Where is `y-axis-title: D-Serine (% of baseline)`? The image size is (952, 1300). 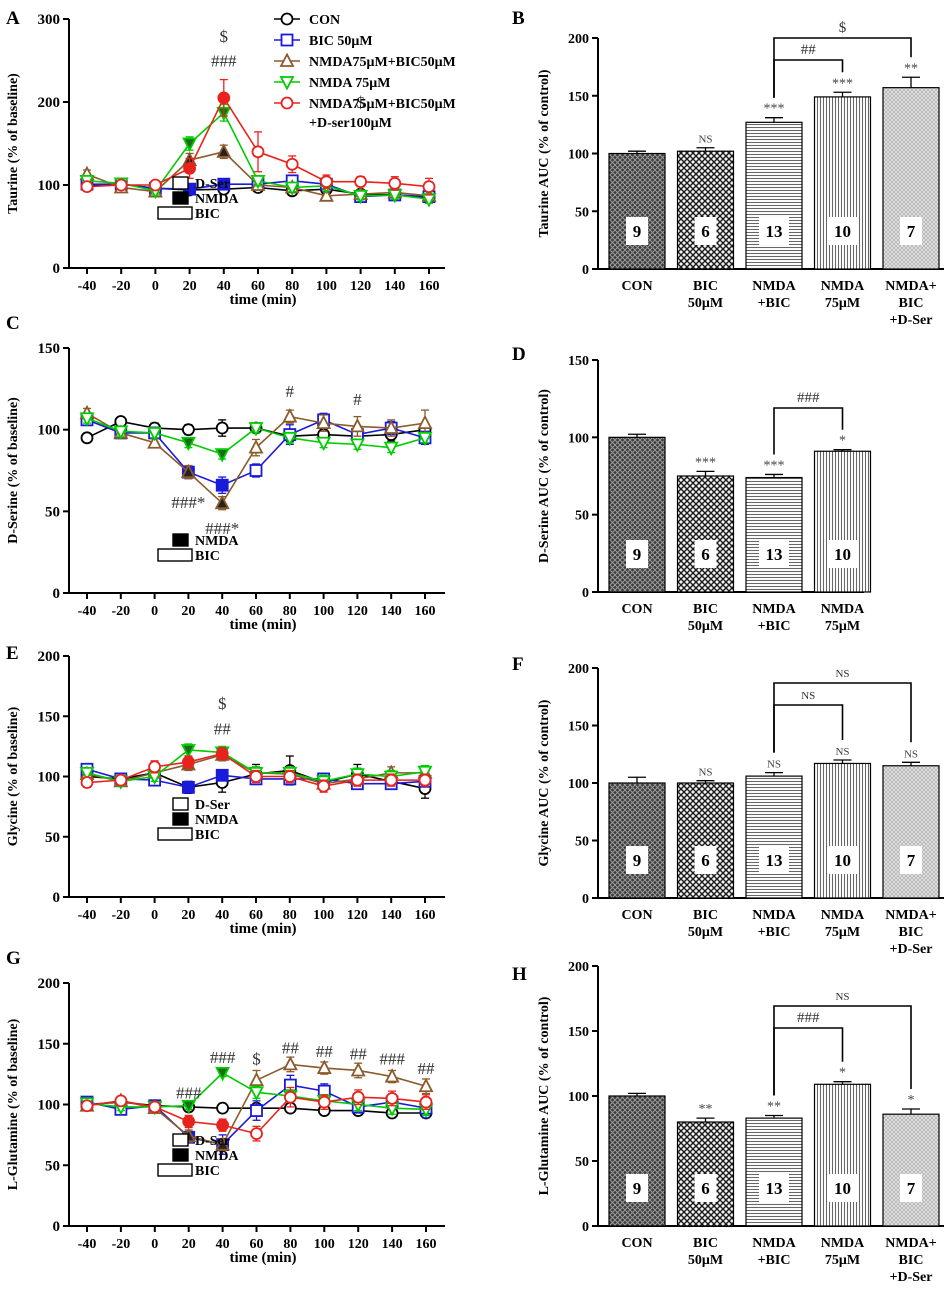 y-axis-title: D-Serine (% of baseline) is located at coordinates (13, 470).